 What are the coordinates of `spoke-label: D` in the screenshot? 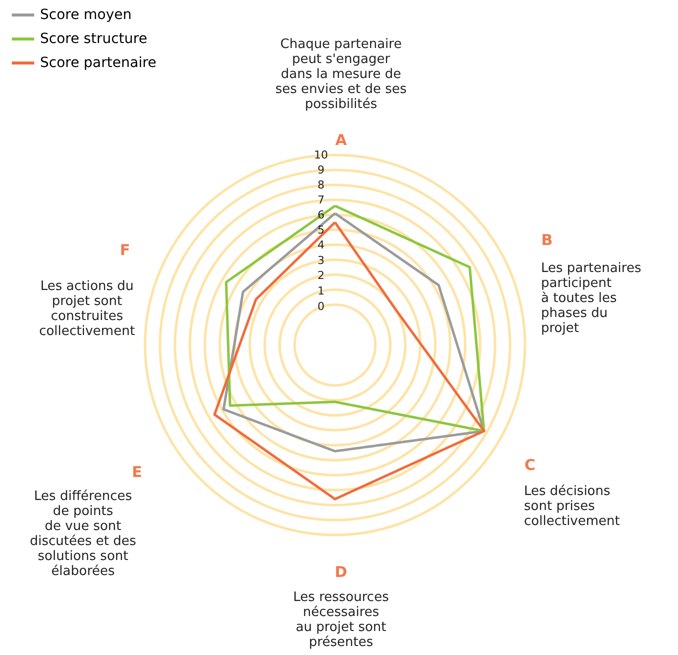 It's located at (341, 572).